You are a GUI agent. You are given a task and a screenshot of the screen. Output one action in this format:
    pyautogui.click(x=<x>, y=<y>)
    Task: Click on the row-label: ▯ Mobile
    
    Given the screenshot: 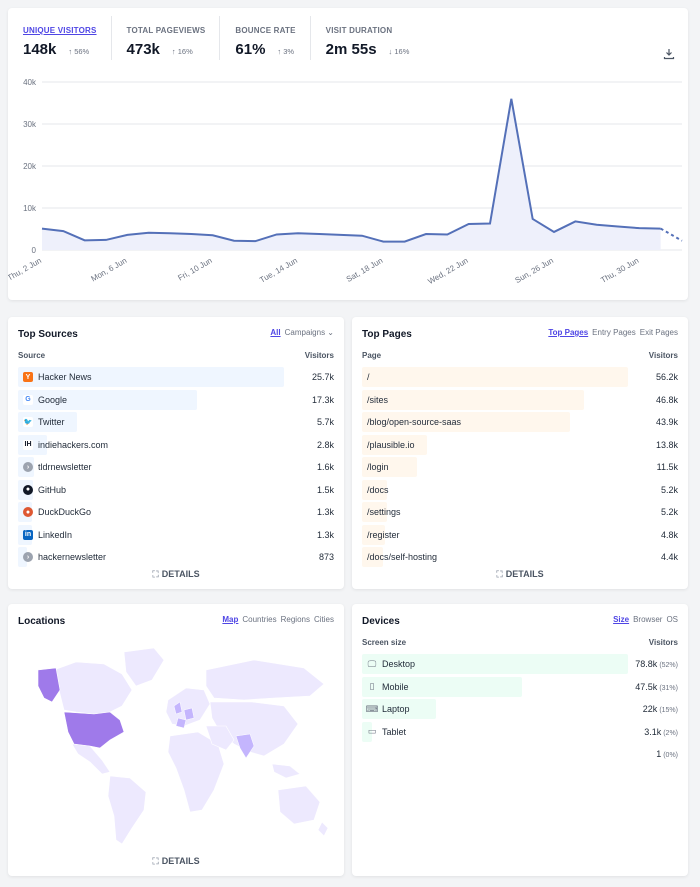 What is the action you would take?
    pyautogui.click(x=385, y=686)
    